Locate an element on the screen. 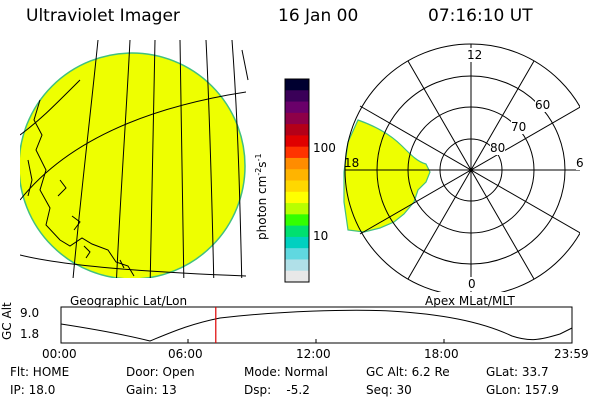  instrument-title: Ultraviolet Imager is located at coordinates (103, 16).